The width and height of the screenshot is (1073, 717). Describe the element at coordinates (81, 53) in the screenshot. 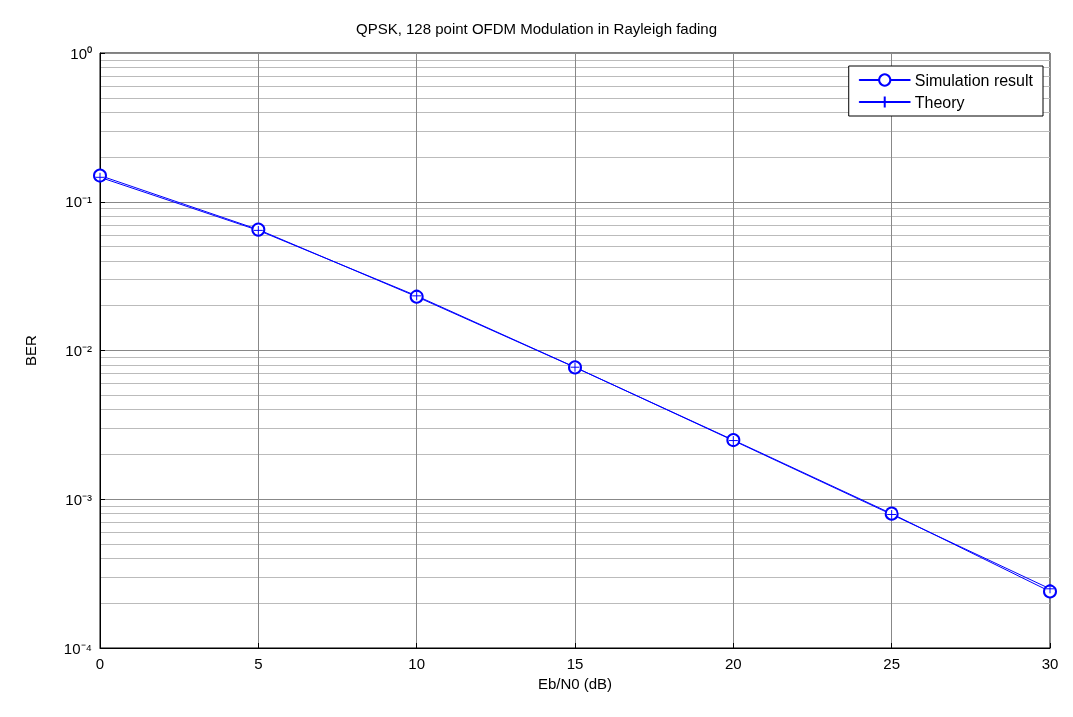

I see `y-tick-label: 10⁰` at that location.